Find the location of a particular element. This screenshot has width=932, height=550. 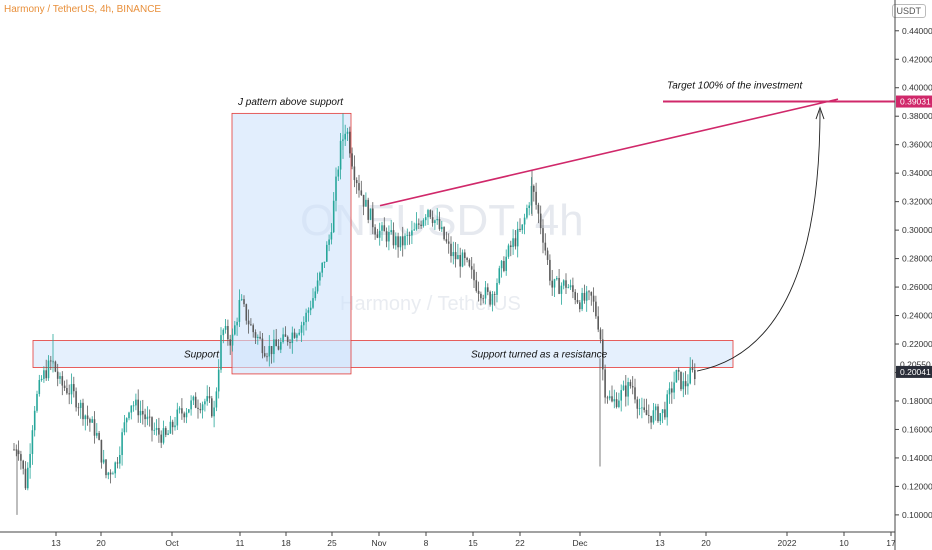

currency-selector: USDT is located at coordinates (908, 11).